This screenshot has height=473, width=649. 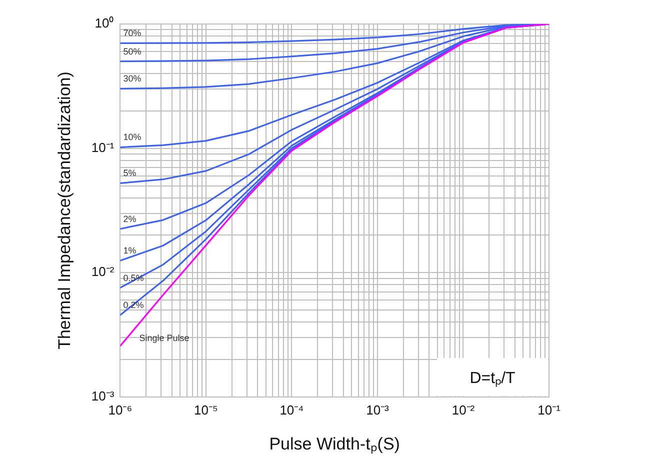 What do you see at coordinates (129, 219) in the screenshot?
I see `series-label: 2%` at bounding box center [129, 219].